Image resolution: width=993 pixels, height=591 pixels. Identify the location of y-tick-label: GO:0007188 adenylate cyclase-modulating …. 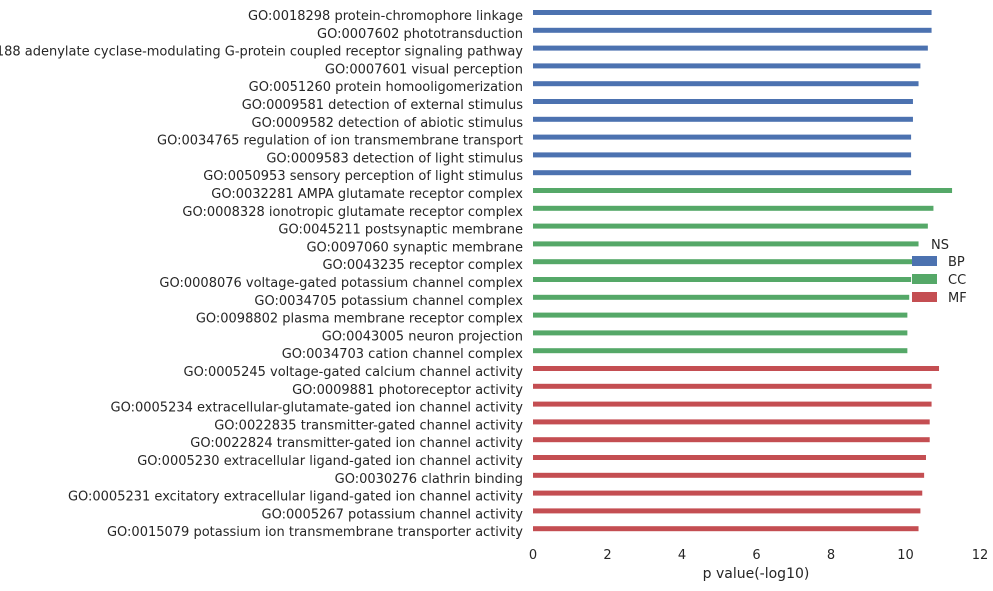
(261, 52).